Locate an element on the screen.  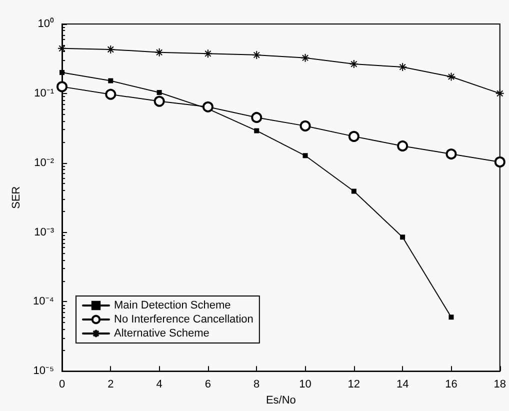
x-axis-title: Es/No is located at coordinates (281, 400).